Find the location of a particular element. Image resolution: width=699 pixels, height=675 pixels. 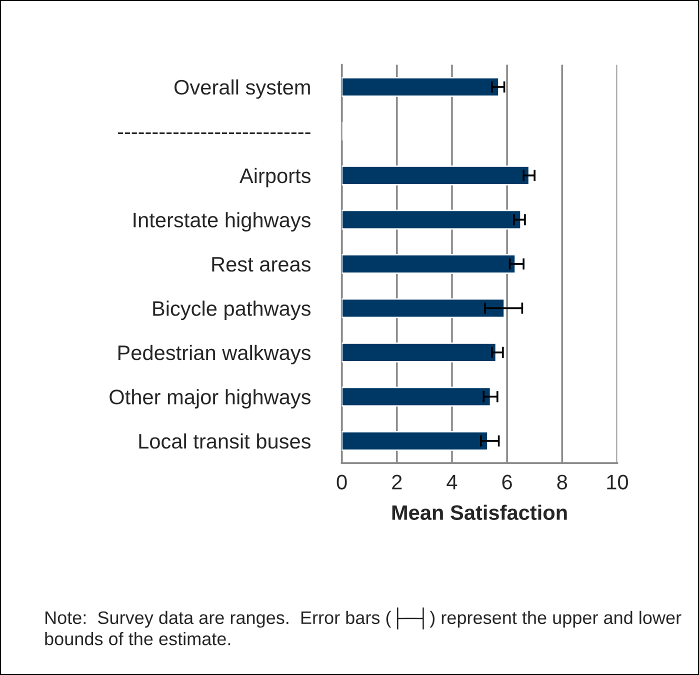

y-tick-label: Pedestrian walkways is located at coordinates (214, 354).